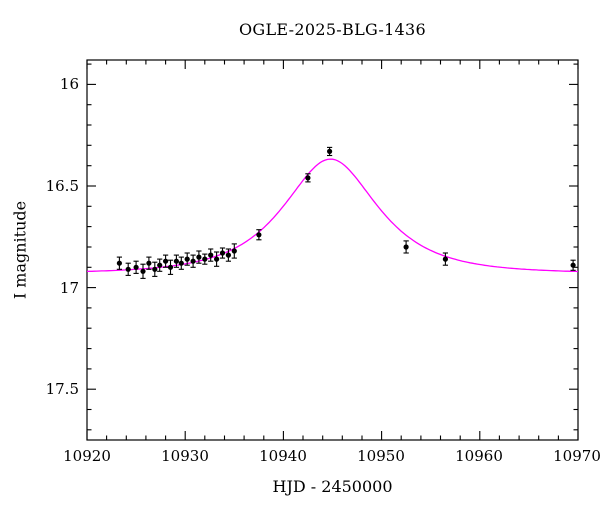 This screenshot has height=512, width=600. Describe the element at coordinates (62, 186) in the screenshot. I see `y-tick-label: 16.5` at that location.